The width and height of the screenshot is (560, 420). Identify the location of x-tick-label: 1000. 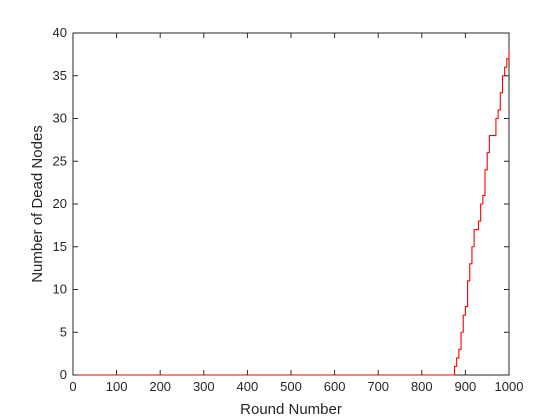
(509, 386).